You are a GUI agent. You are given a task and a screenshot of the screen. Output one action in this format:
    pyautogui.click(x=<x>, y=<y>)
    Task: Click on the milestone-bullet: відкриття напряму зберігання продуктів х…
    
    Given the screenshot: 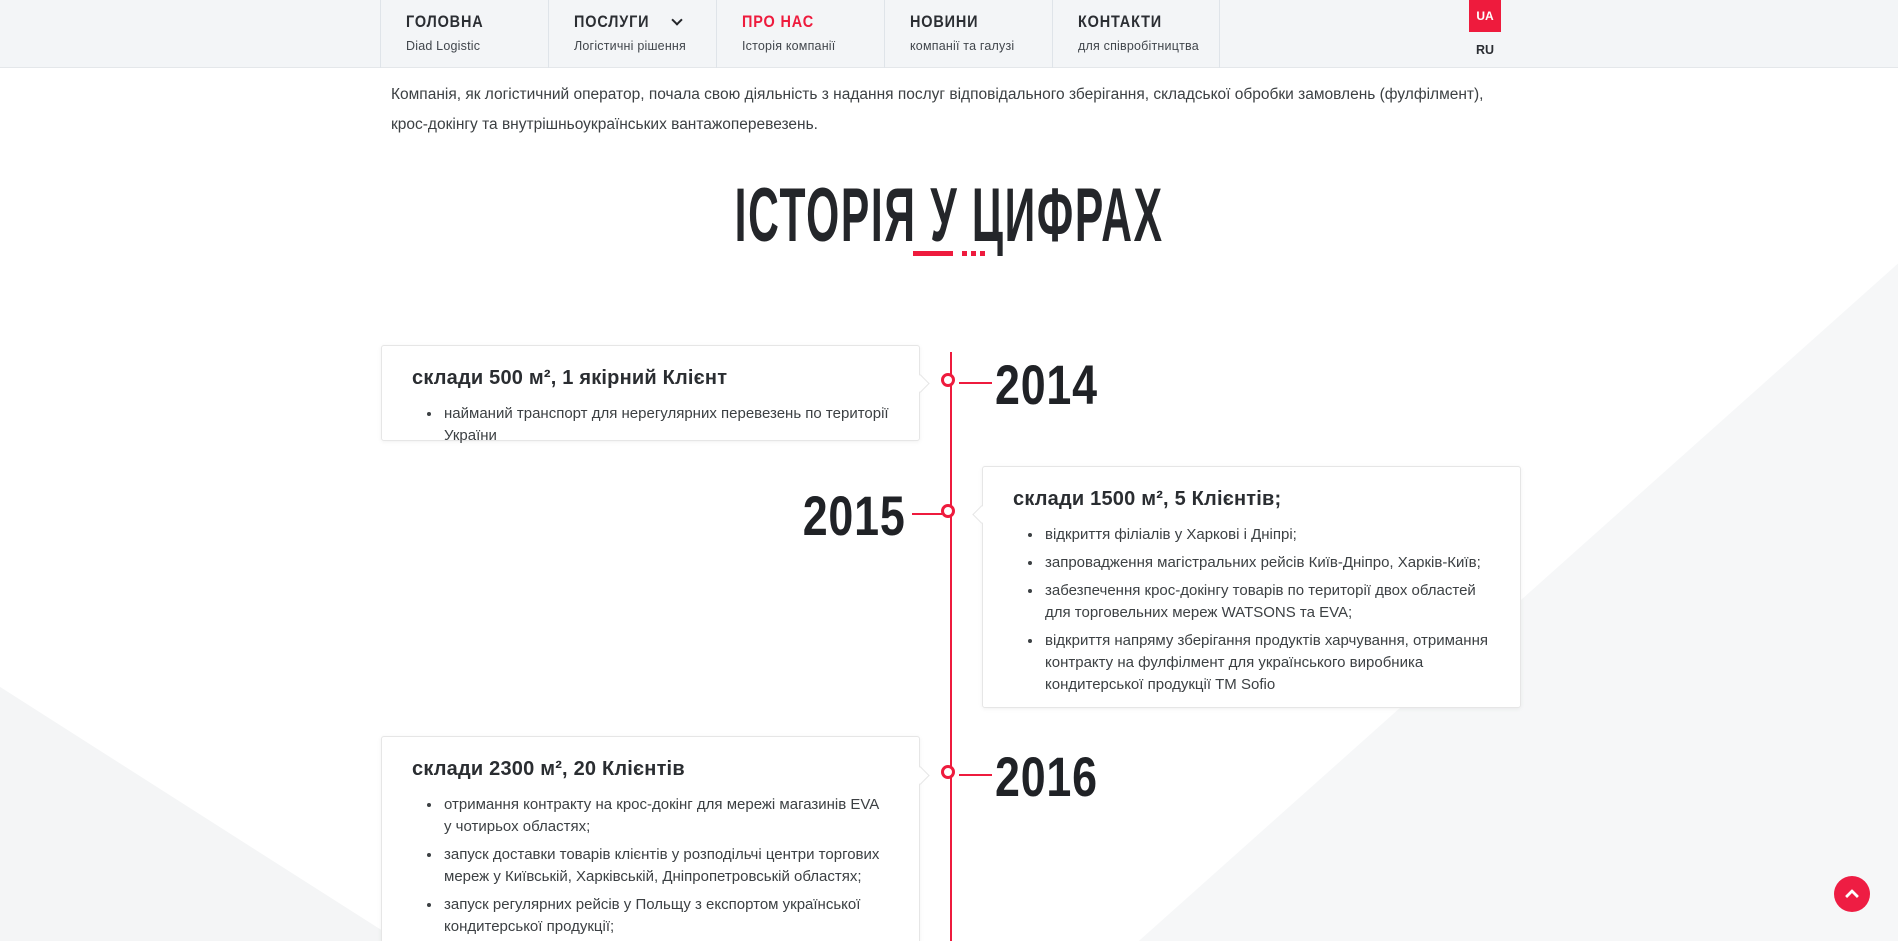 What is the action you would take?
    pyautogui.click(x=1266, y=663)
    